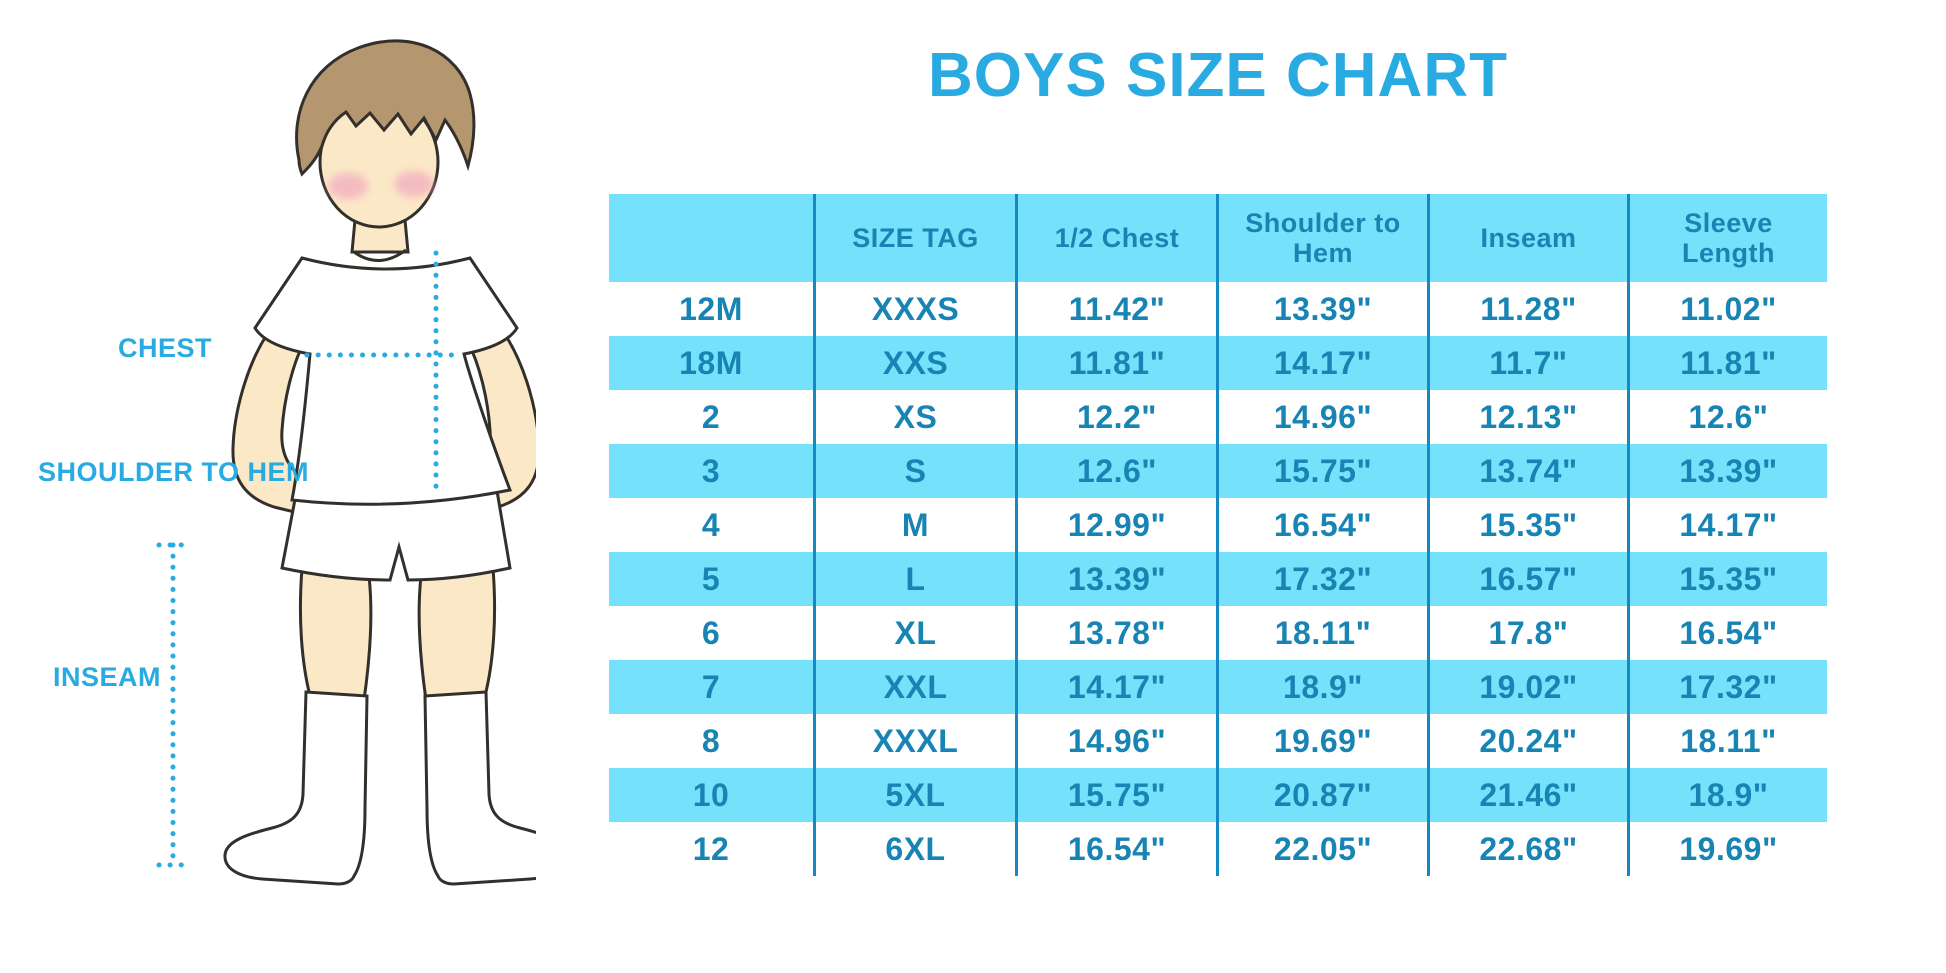 This screenshot has width=1946, height=973. Describe the element at coordinates (457, 634) in the screenshot. I see `boy-right-leg` at that location.